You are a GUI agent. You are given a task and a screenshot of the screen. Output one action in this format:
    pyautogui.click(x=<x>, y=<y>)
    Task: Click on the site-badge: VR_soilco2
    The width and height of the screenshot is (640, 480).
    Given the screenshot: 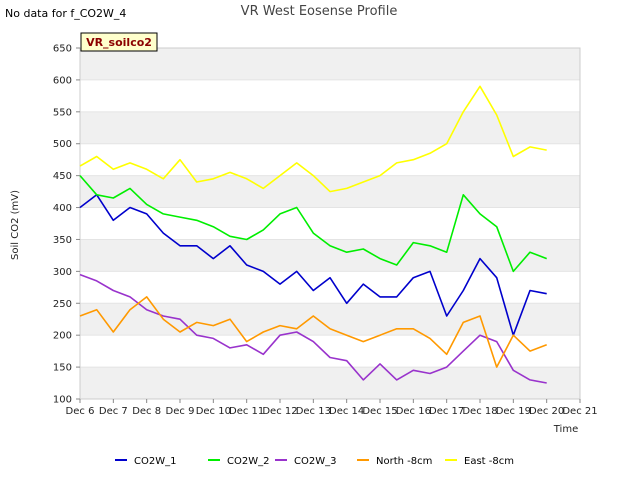 What is the action you would take?
    pyautogui.click(x=119, y=42)
    